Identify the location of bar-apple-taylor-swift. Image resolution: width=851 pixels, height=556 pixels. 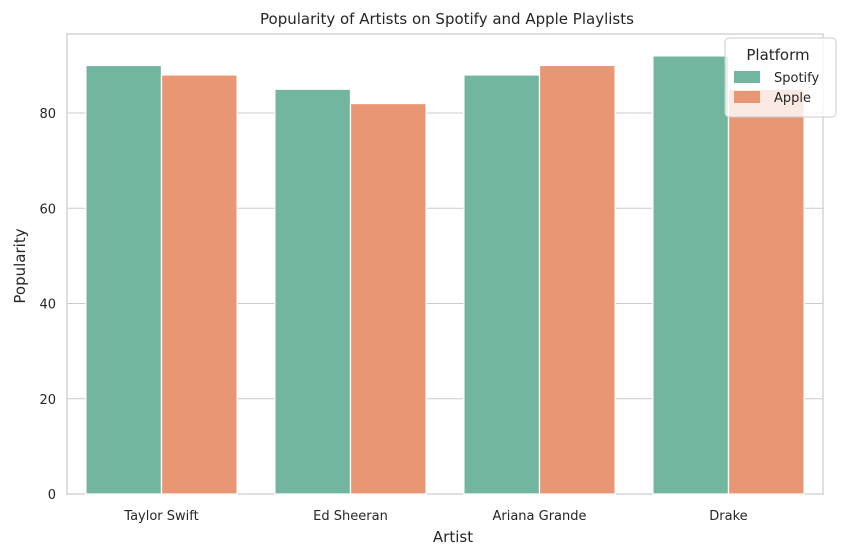
(199, 284).